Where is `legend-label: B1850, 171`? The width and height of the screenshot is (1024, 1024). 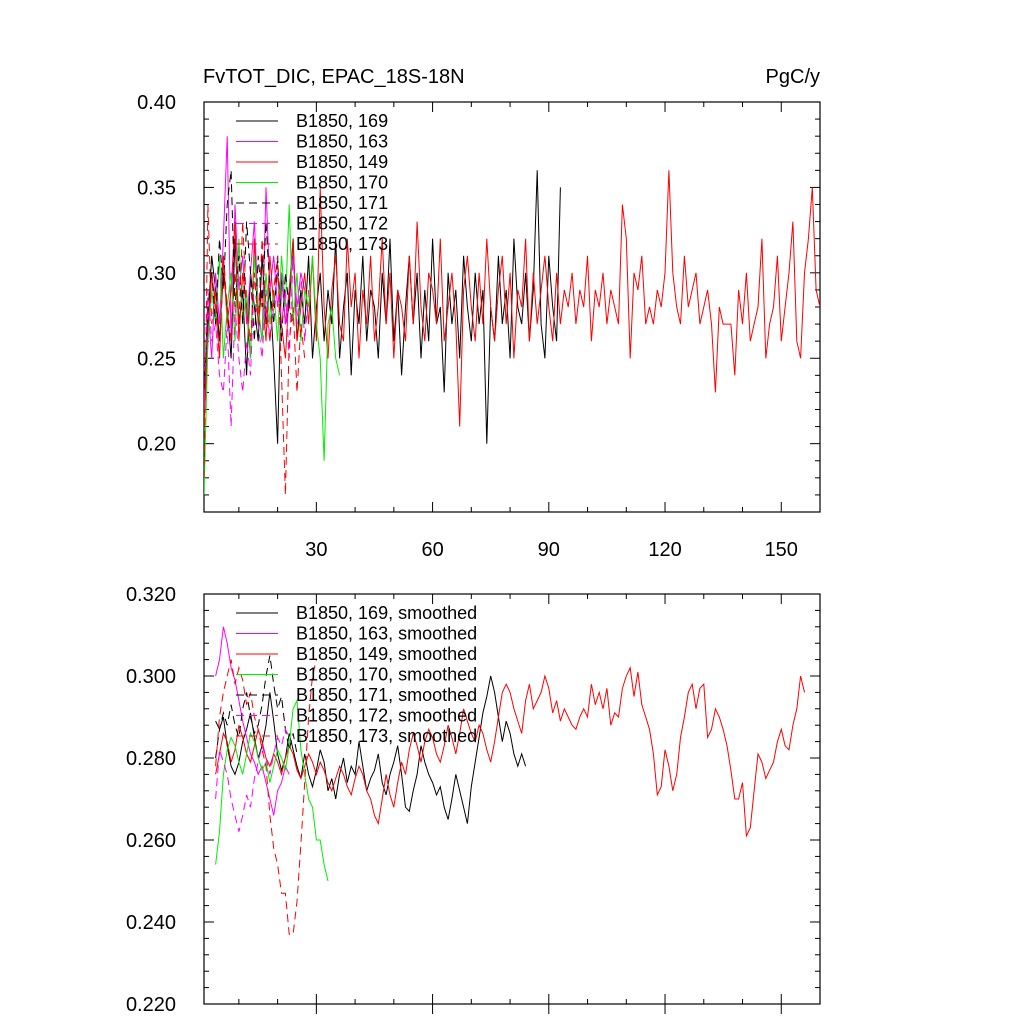
legend-label: B1850, 171 is located at coordinates (342, 203).